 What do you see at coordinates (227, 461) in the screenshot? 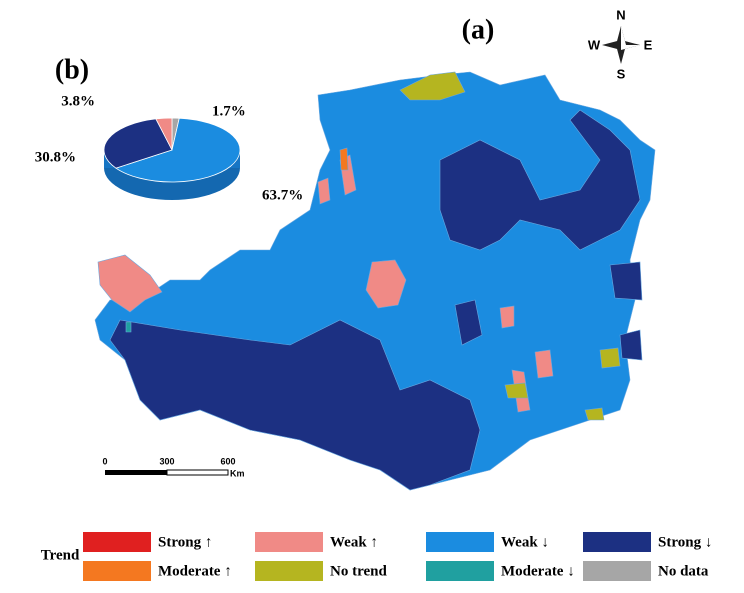
I see `scale-label: 600` at bounding box center [227, 461].